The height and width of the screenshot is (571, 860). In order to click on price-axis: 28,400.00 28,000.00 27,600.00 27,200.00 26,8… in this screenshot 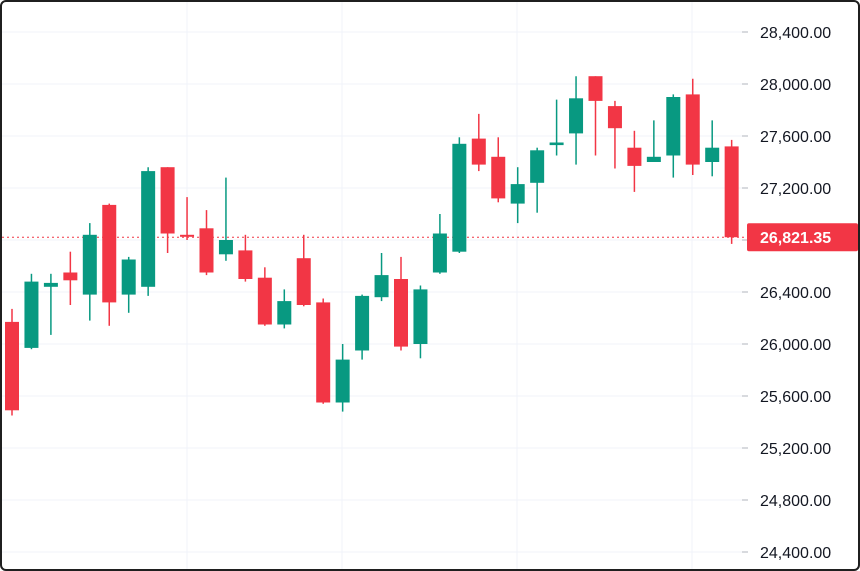, I will do `click(786, 293)`.